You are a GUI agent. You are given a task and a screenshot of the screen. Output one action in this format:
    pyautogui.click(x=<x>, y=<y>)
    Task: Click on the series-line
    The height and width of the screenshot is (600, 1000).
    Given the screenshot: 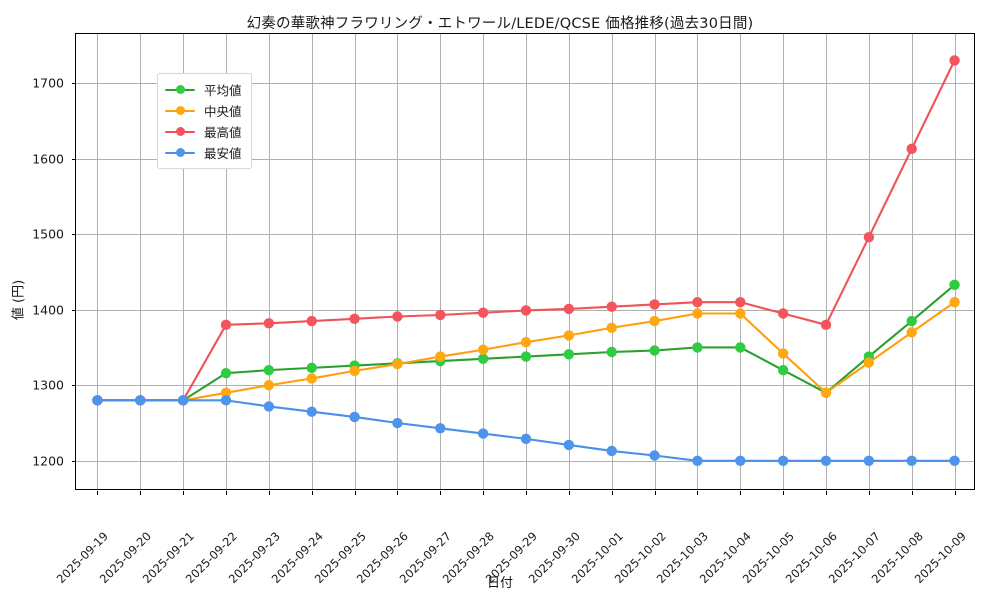 What is the action you would take?
    pyautogui.click(x=526, y=351)
    